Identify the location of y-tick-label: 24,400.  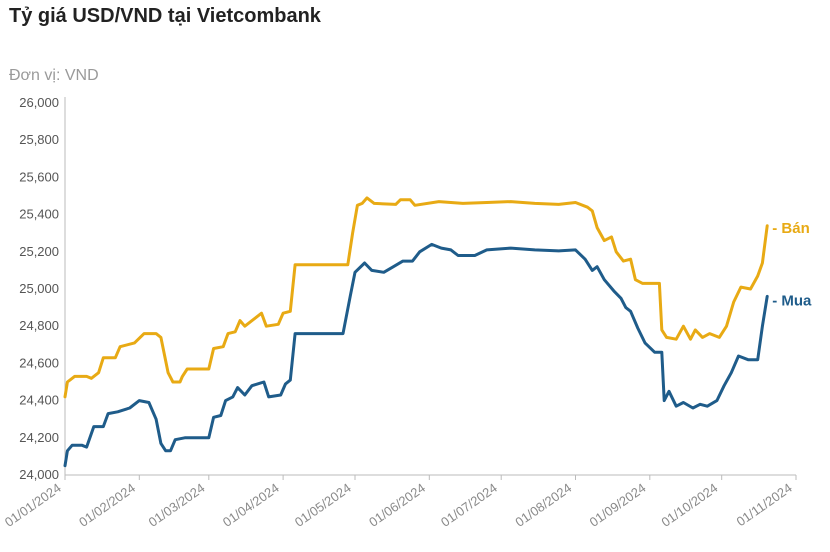
(39, 400).